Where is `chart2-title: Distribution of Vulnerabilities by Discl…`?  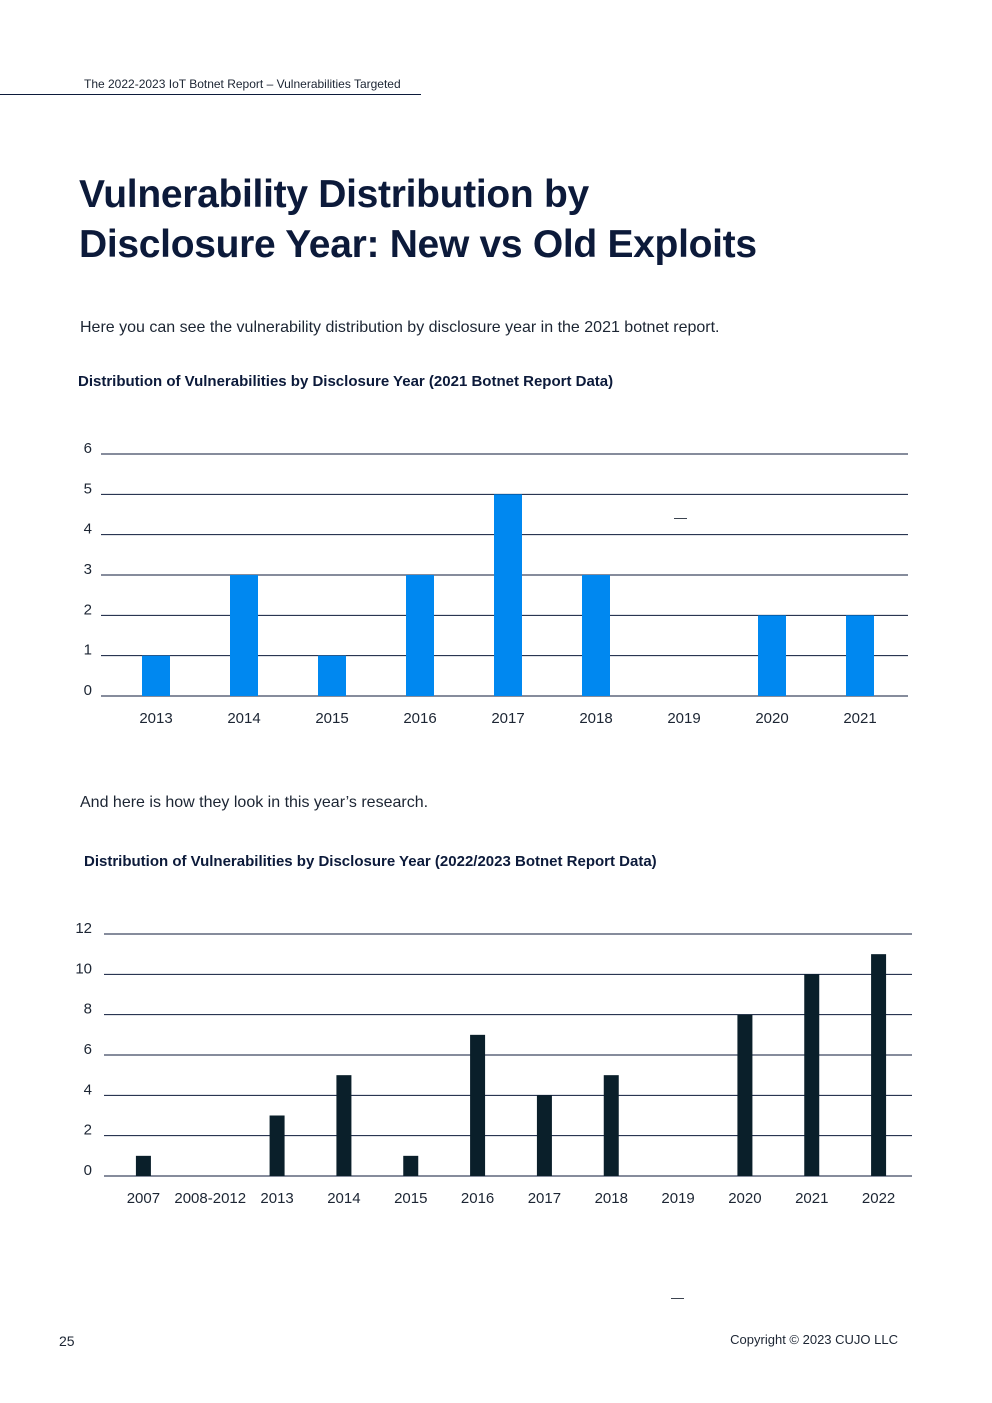 chart2-title: Distribution of Vulnerabilities by Discl… is located at coordinates (370, 861).